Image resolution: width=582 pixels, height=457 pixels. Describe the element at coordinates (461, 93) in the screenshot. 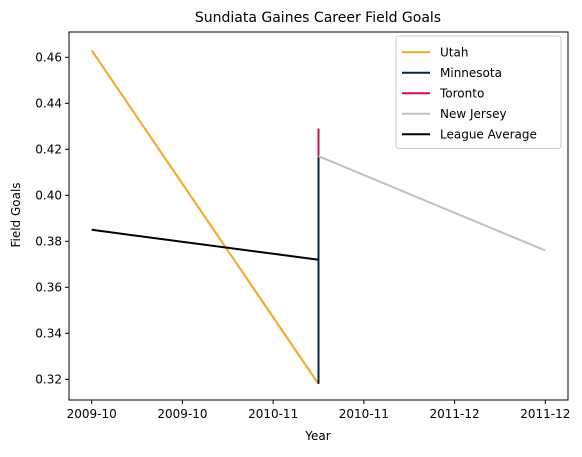

I see `legend-label-toronto: Toronto` at that location.